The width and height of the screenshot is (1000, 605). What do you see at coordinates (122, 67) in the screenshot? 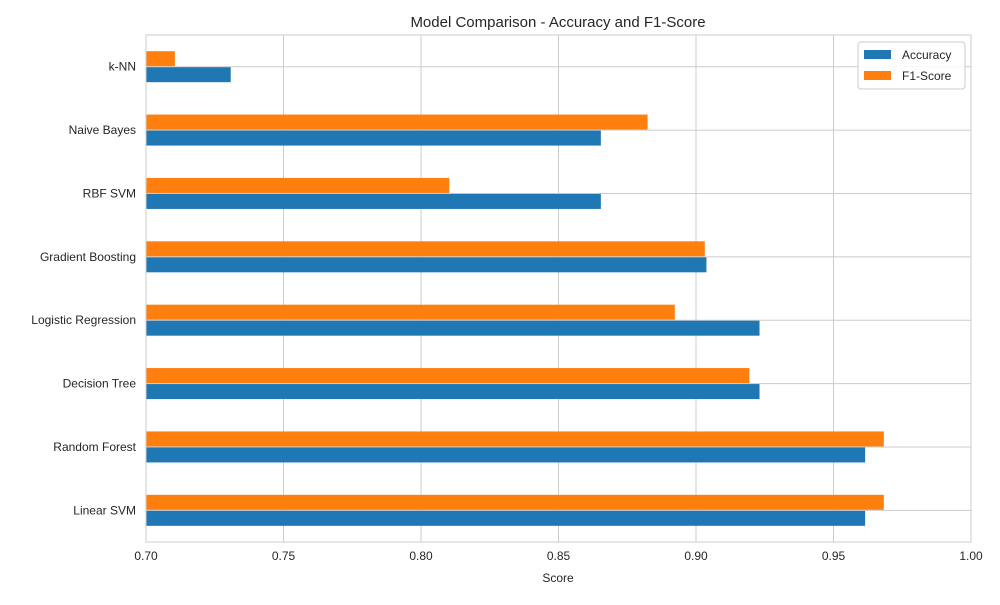
I see `y-tick-label: k-NN` at bounding box center [122, 67].